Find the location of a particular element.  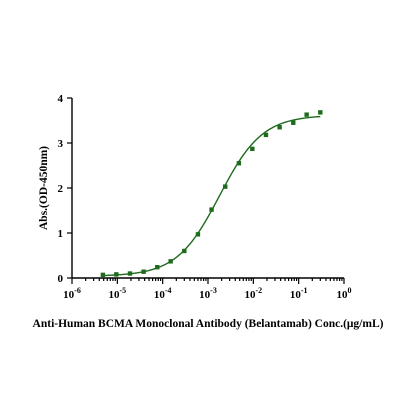

y-axis-title: Abs.(OD-450nm) is located at coordinates (44, 188).